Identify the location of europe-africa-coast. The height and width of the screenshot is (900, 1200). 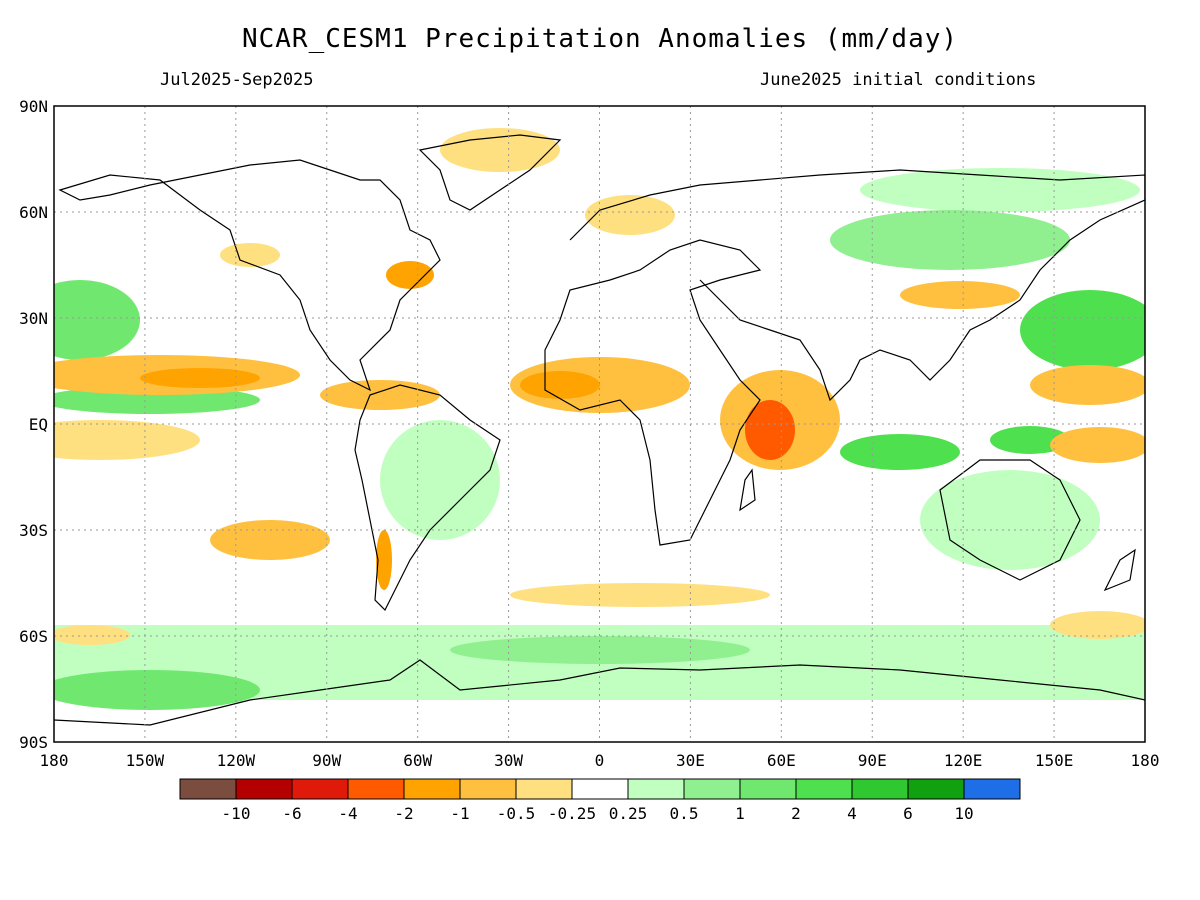
(653, 392).